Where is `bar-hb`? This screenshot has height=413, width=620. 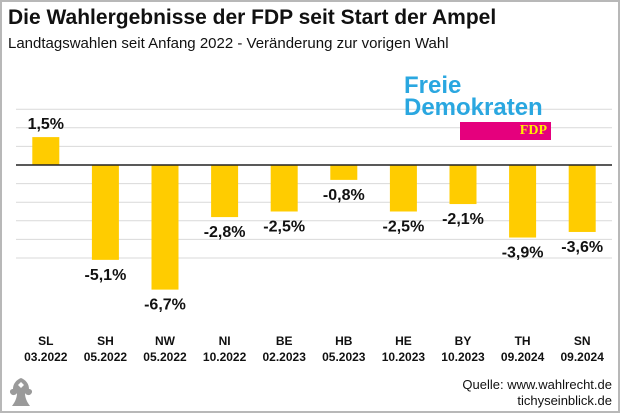
bar-hb is located at coordinates (344, 172).